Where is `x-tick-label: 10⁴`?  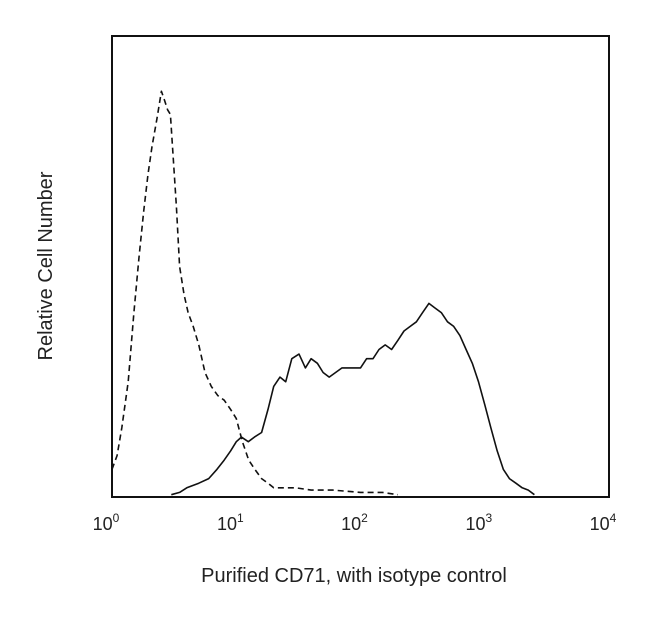 x-tick-label: 10⁴ is located at coordinates (603, 522).